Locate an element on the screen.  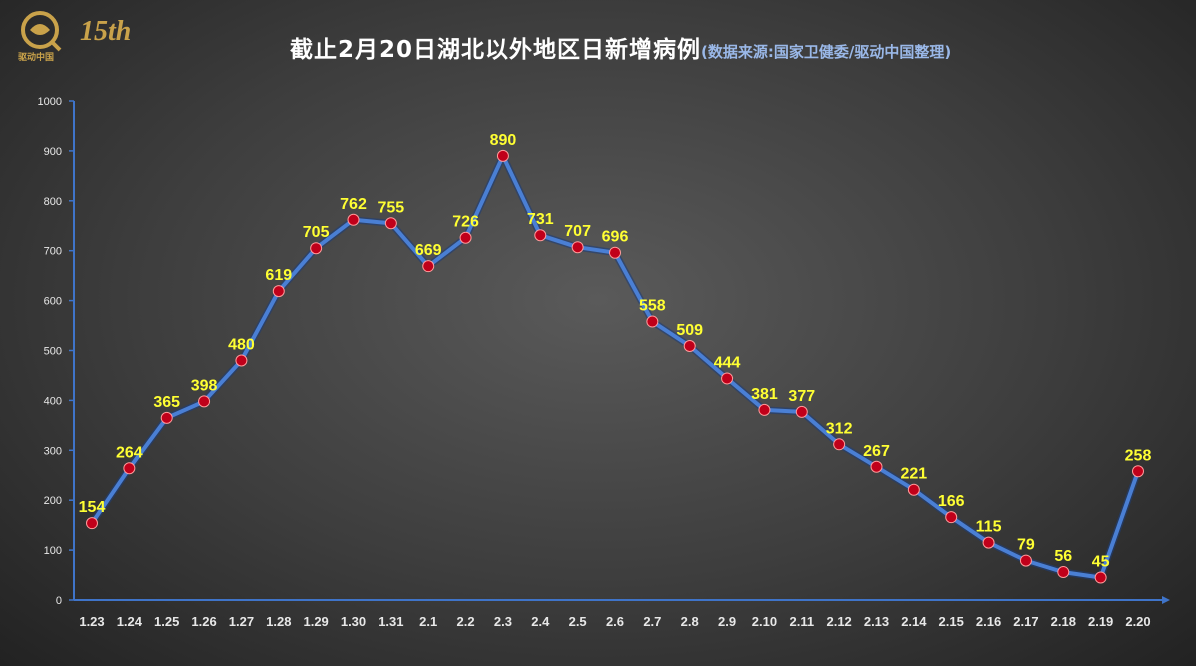
data-label: 377 is located at coordinates (801, 396).